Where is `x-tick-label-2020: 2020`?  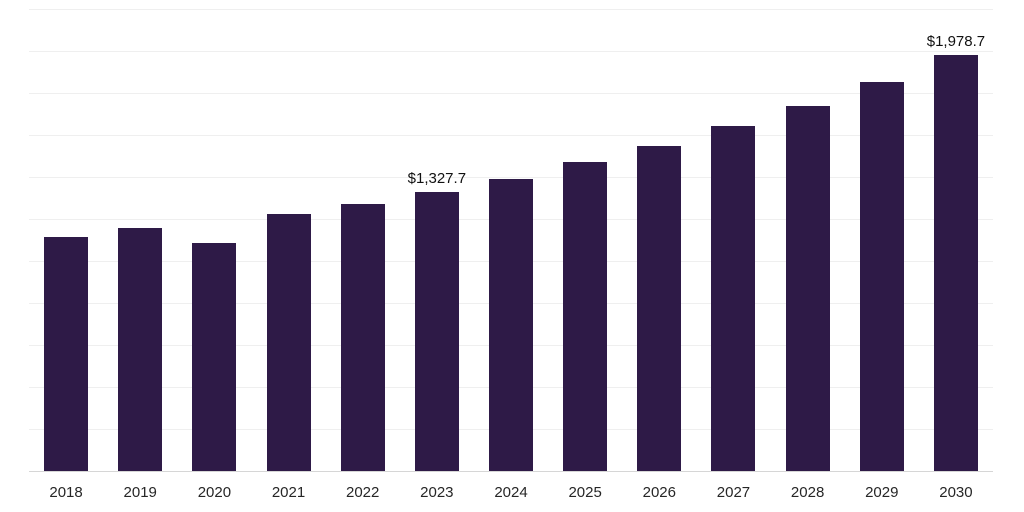
x-tick-label-2020: 2020 is located at coordinates (214, 492).